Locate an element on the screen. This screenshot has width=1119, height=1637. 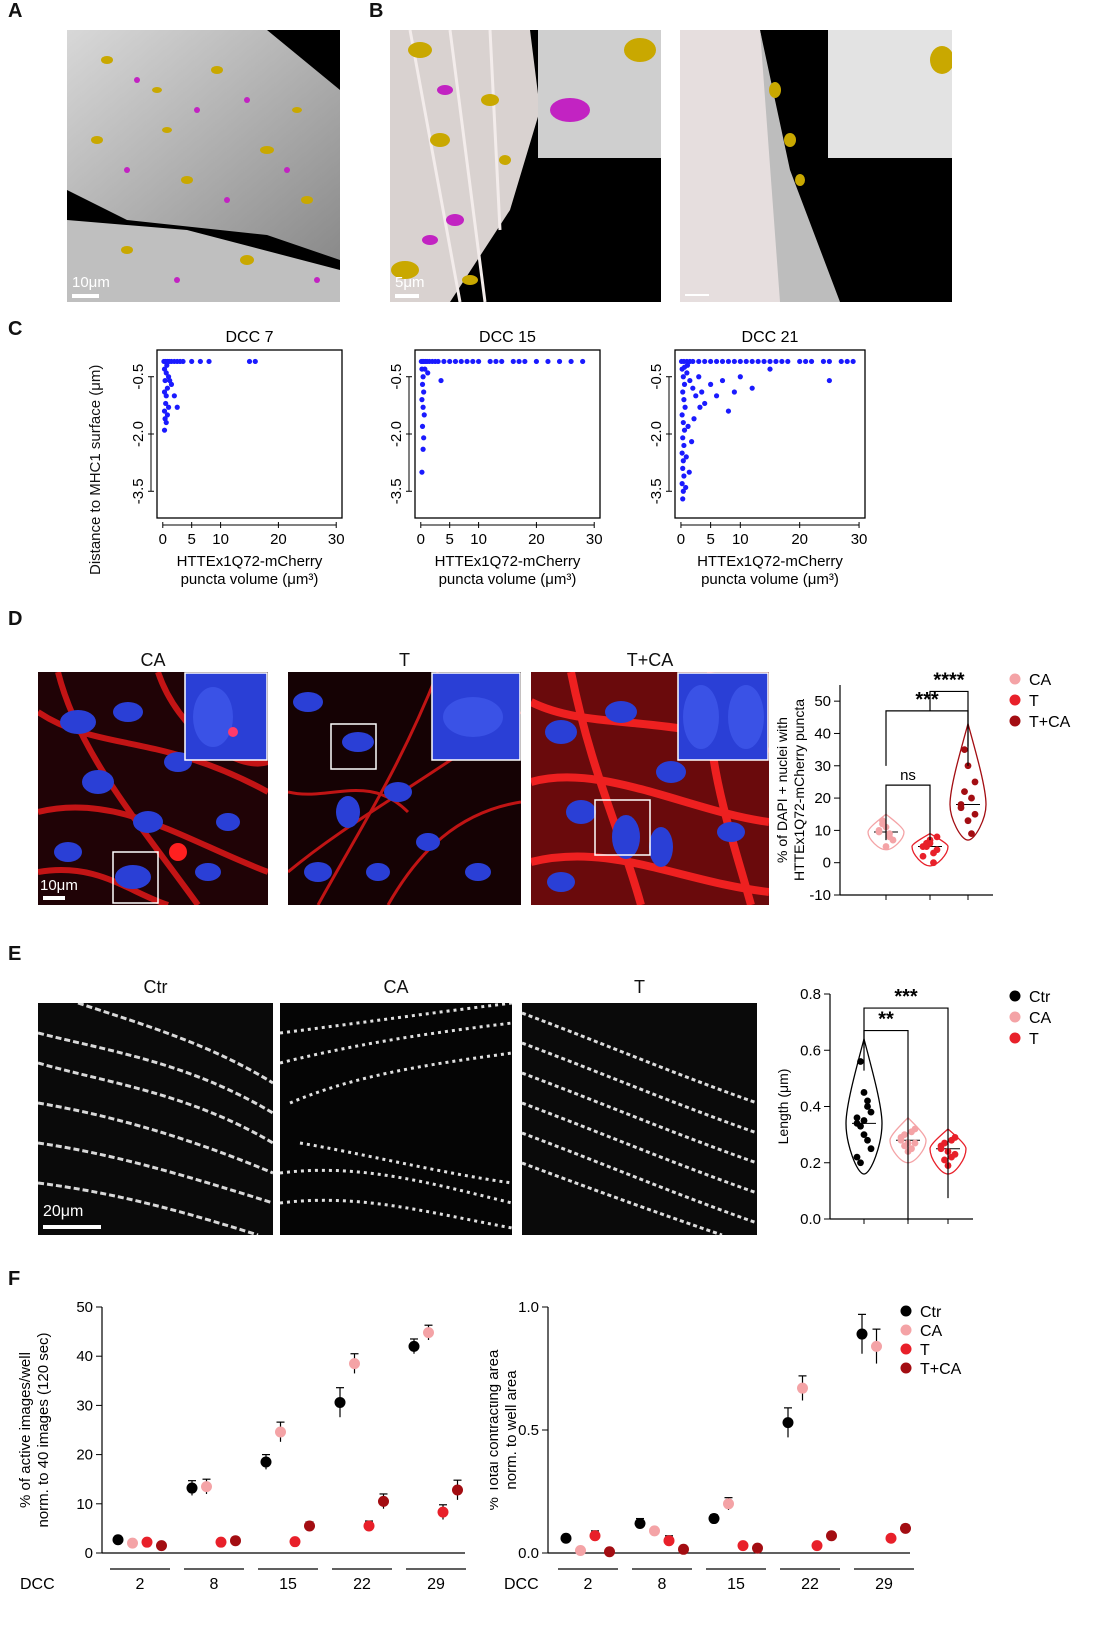
e-ytick-label-4: 0.8 is located at coordinates (810, 994).